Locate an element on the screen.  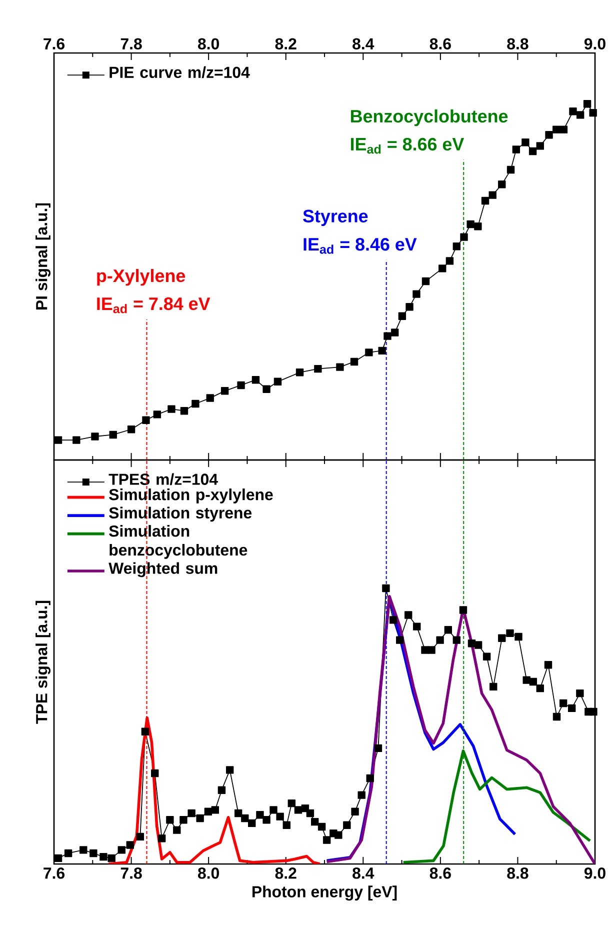
annotation: IE$_{ad}$ = 8.46 eV is located at coordinates (360, 246).